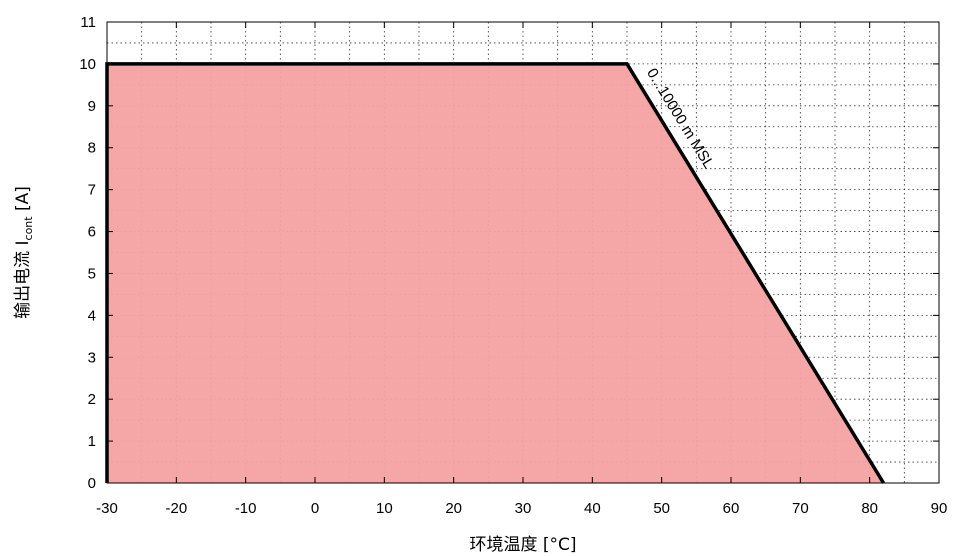 The image size is (956, 556). I want to click on y-tick-label: 5, so click(92, 273).